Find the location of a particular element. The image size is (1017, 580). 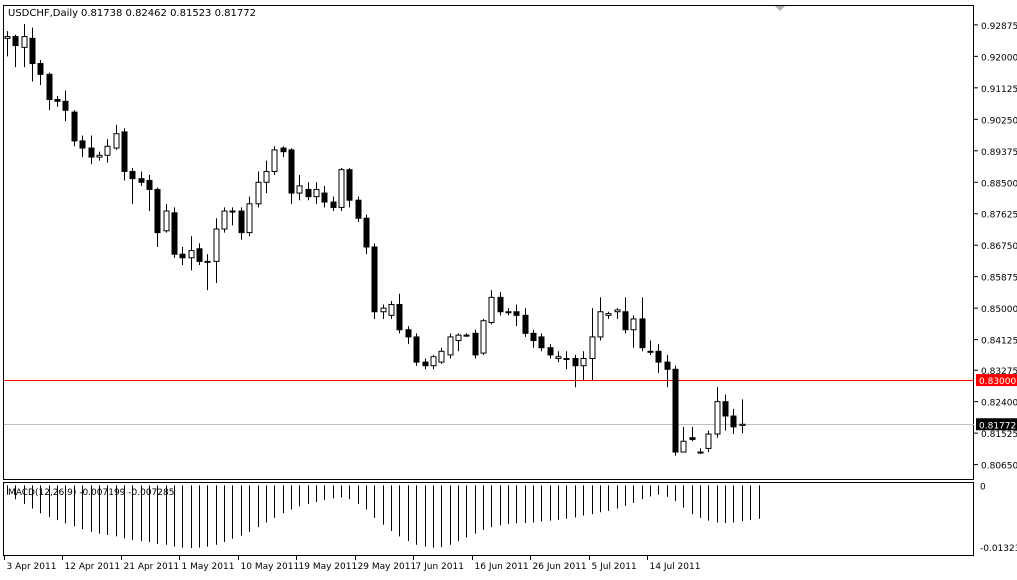

y-tick-label: 0.85000 is located at coordinates (999, 310).